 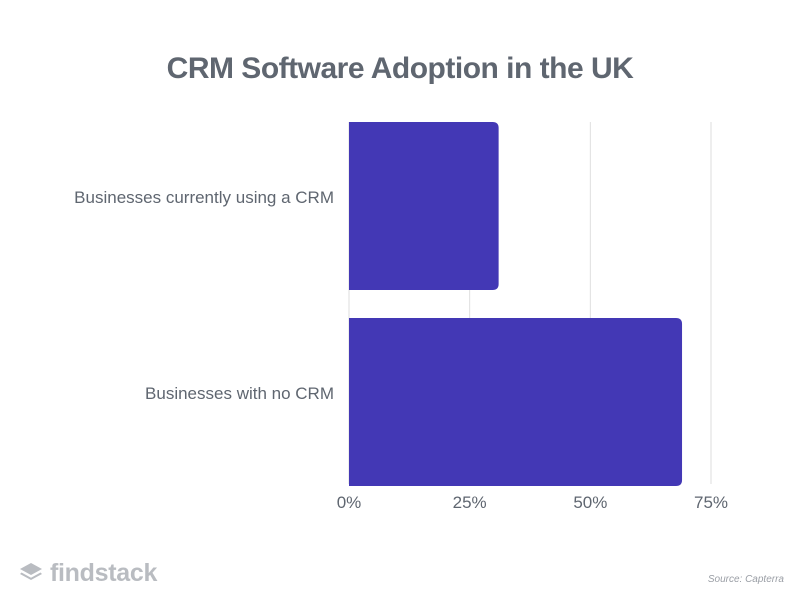 I want to click on x-tick-label: 0%, so click(x=349, y=502).